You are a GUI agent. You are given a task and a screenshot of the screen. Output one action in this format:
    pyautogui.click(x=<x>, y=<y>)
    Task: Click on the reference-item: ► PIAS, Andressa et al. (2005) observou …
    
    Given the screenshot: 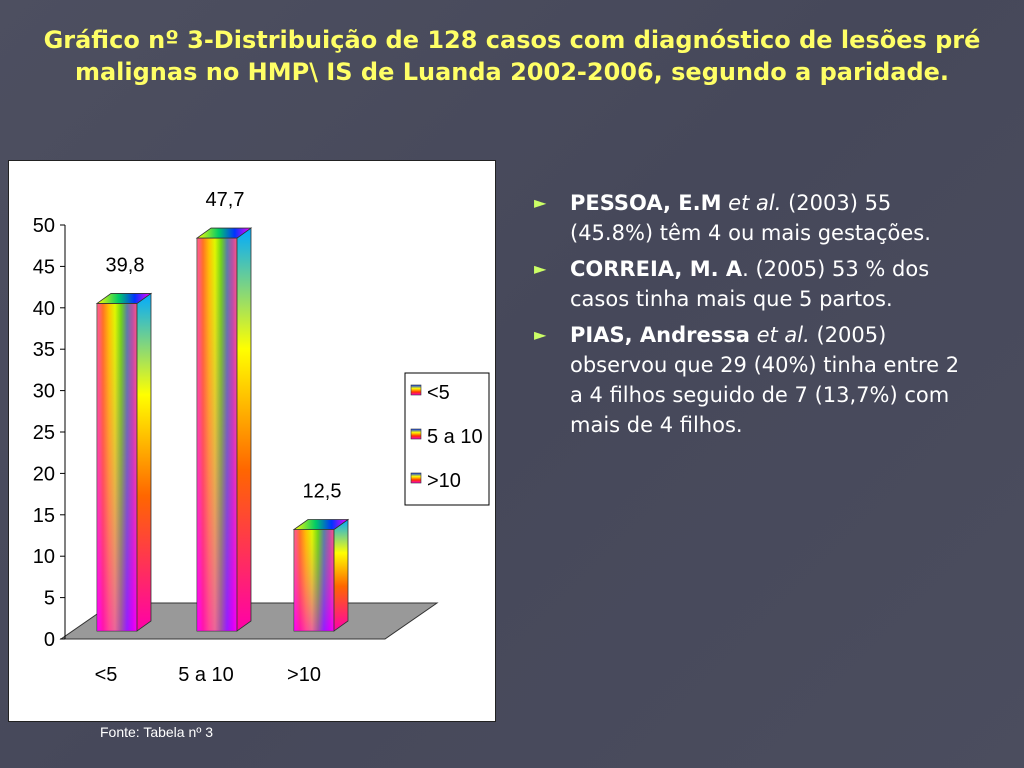 What is the action you would take?
    pyautogui.click(x=750, y=380)
    